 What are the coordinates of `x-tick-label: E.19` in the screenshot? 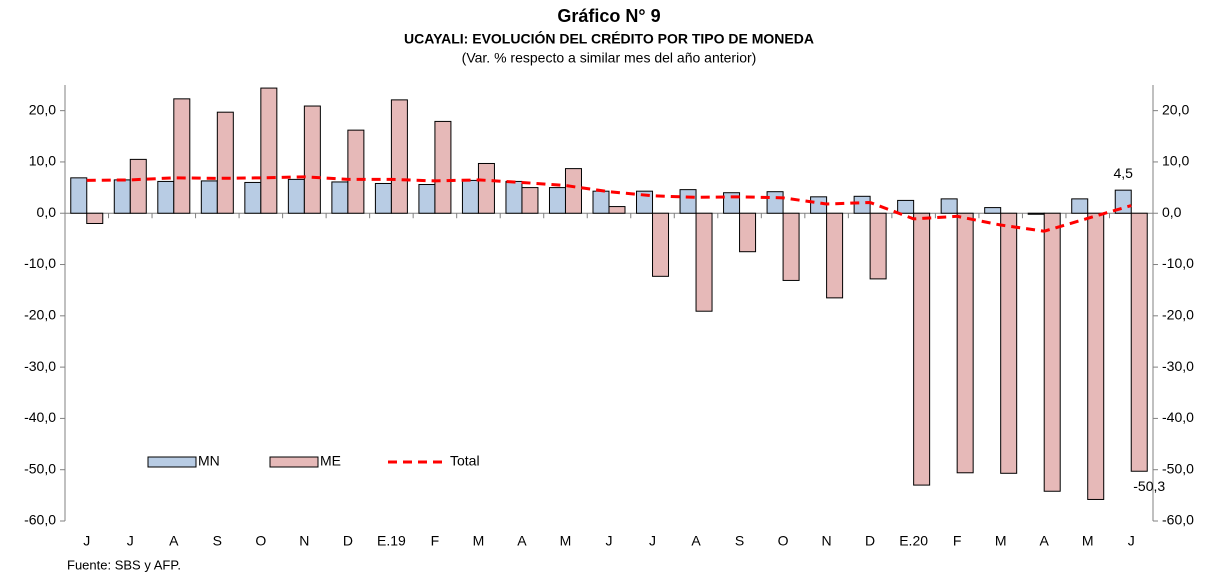 It's located at (391, 541).